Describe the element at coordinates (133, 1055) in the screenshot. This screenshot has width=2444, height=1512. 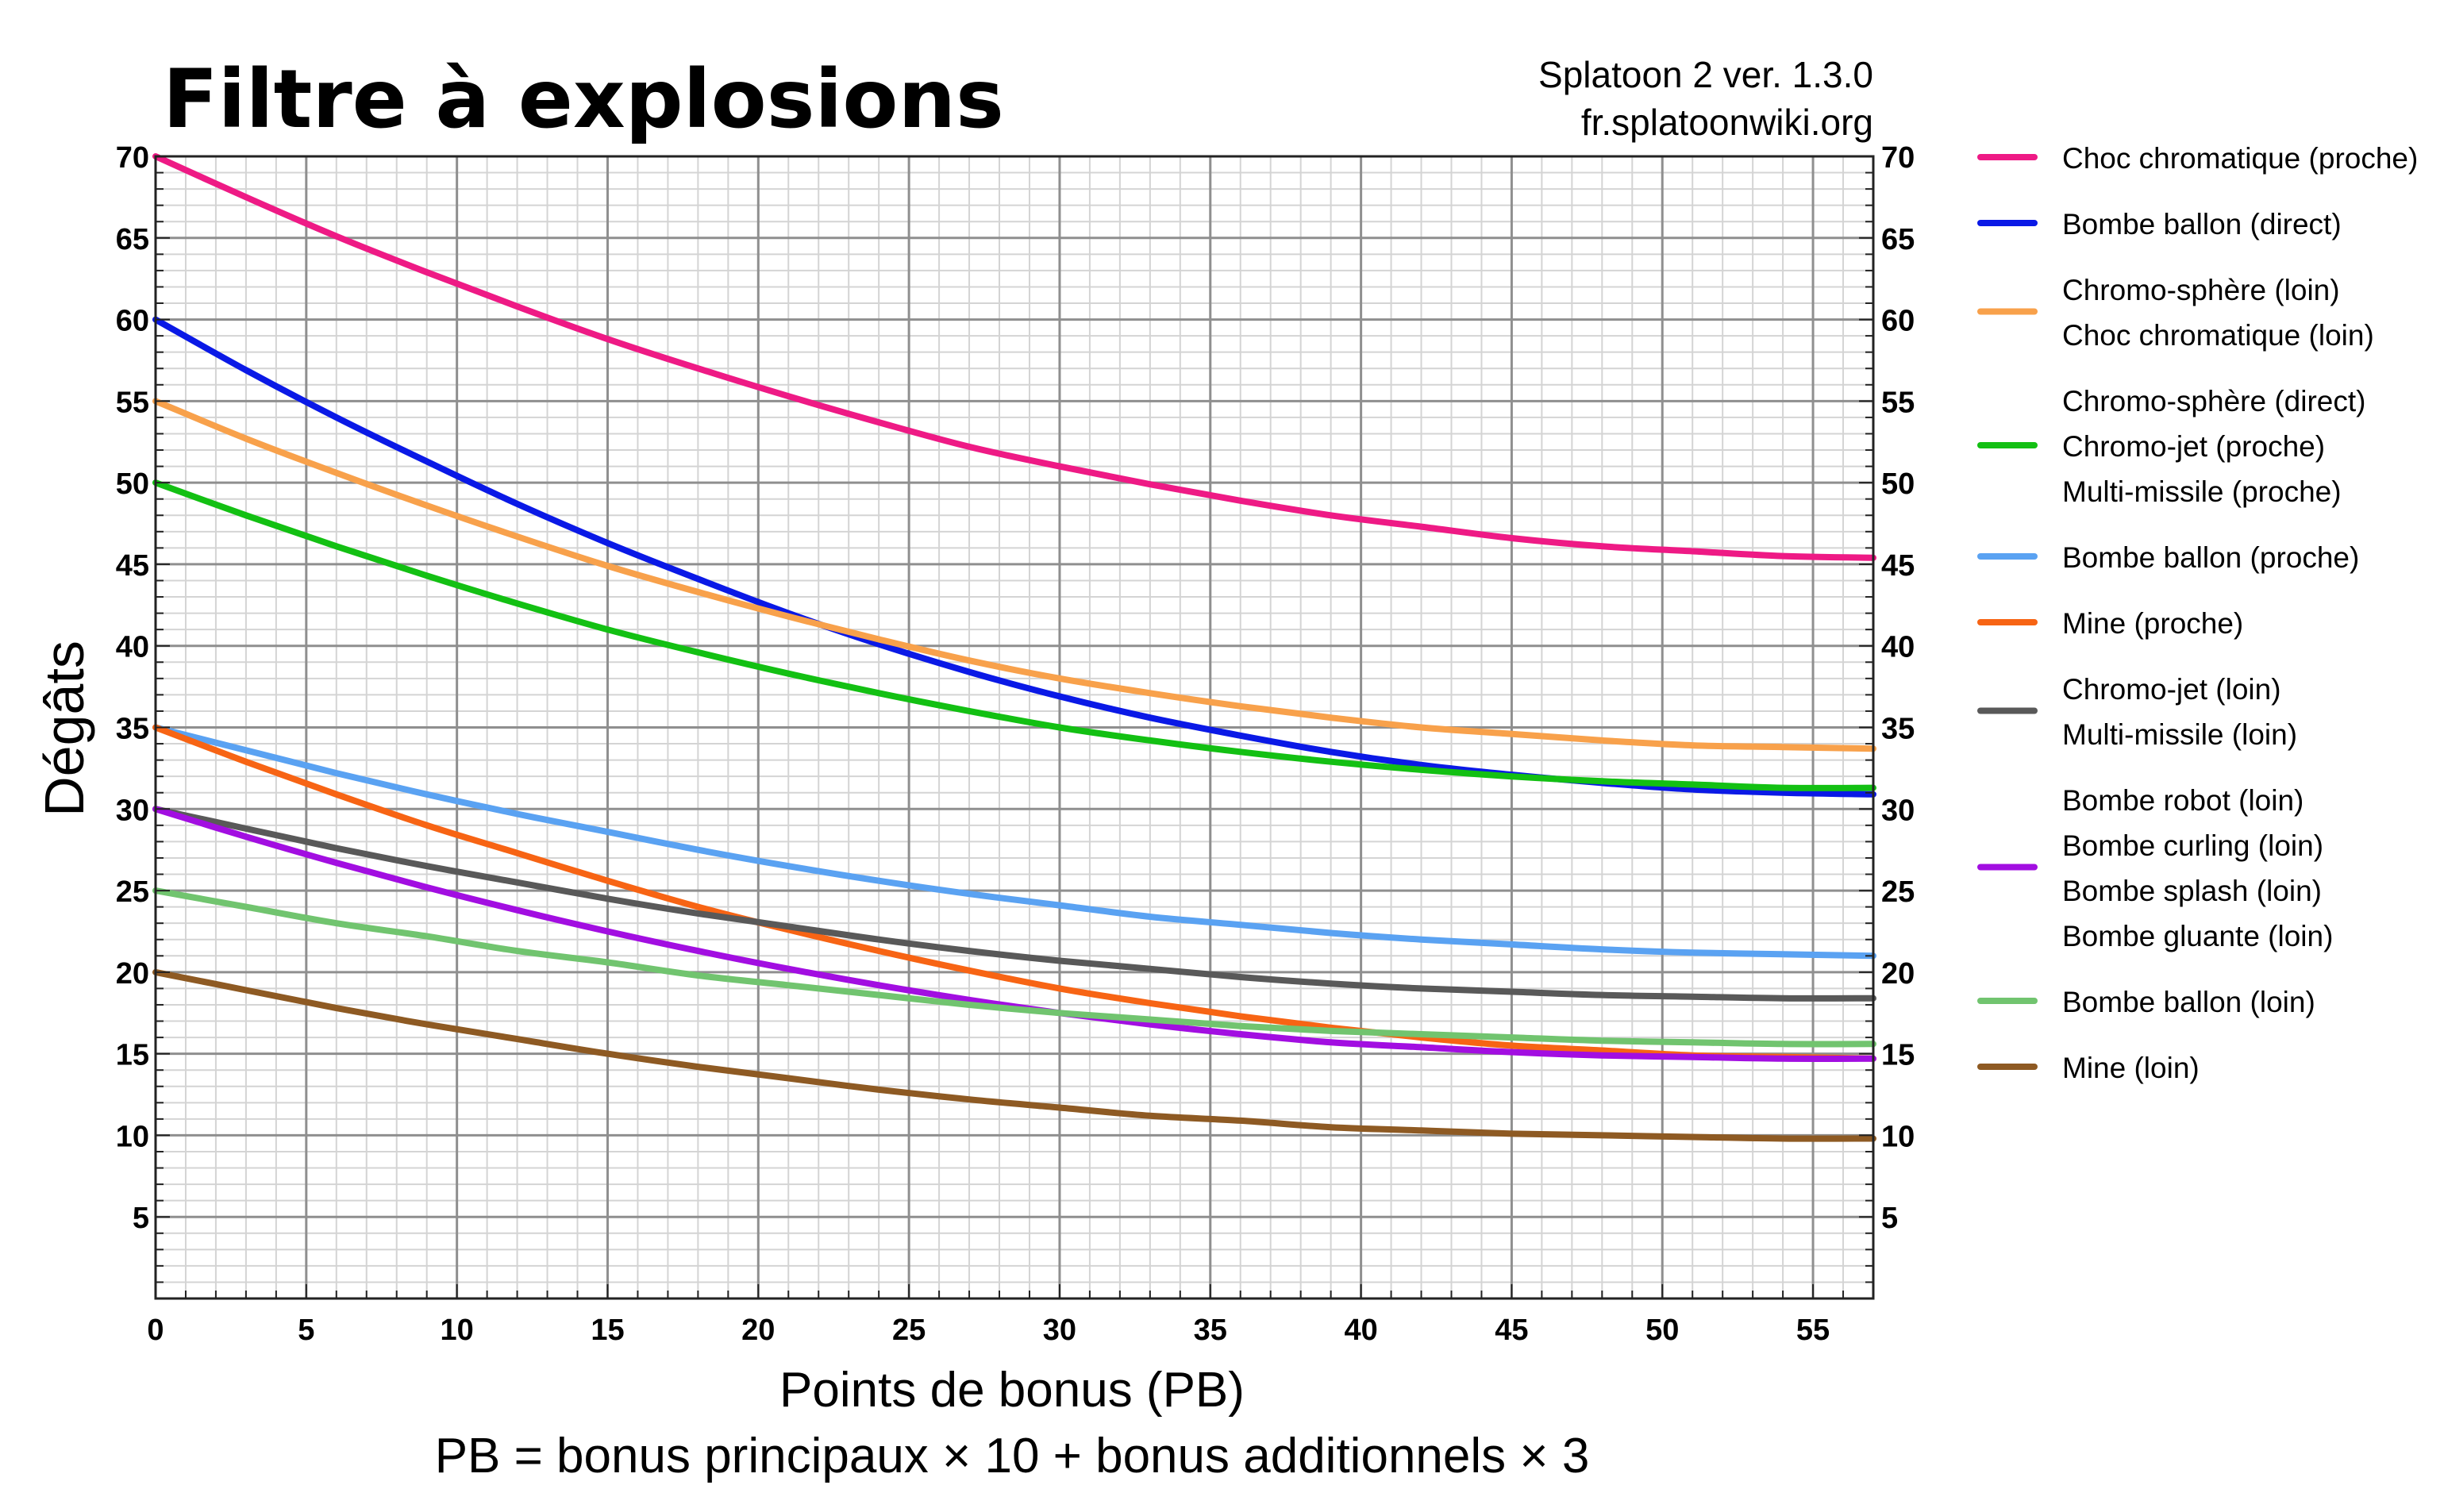
I see `y-tick-label-left: 15` at that location.